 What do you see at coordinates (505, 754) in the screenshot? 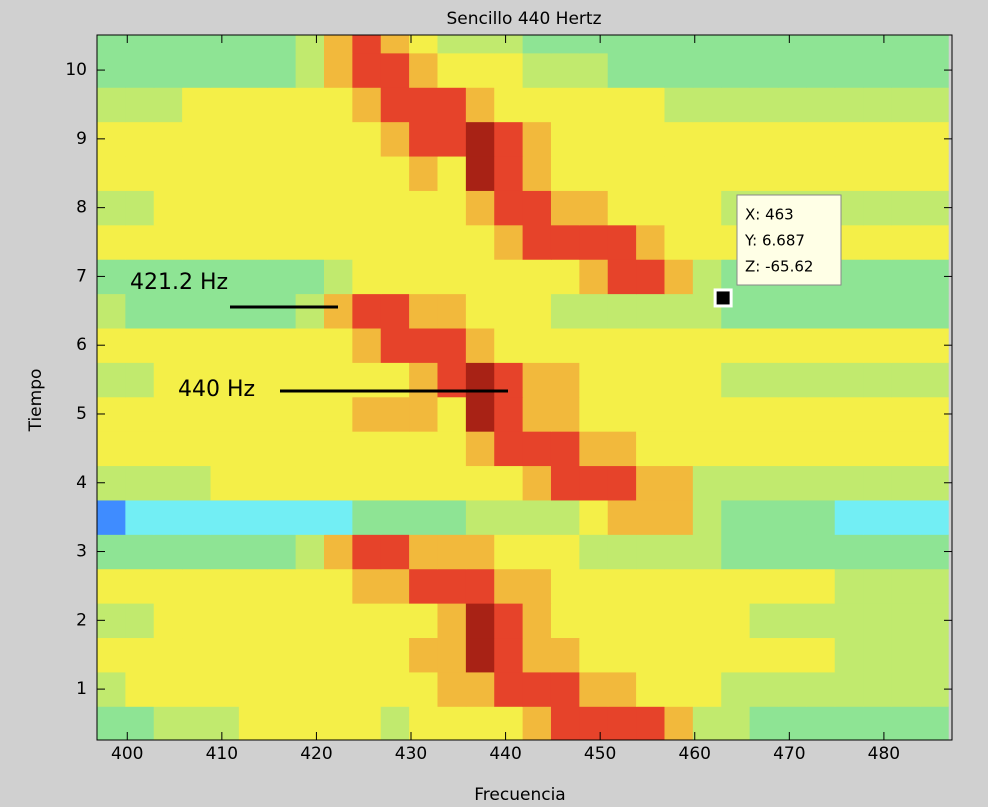
I see `x-tick-label: 440` at bounding box center [505, 754].